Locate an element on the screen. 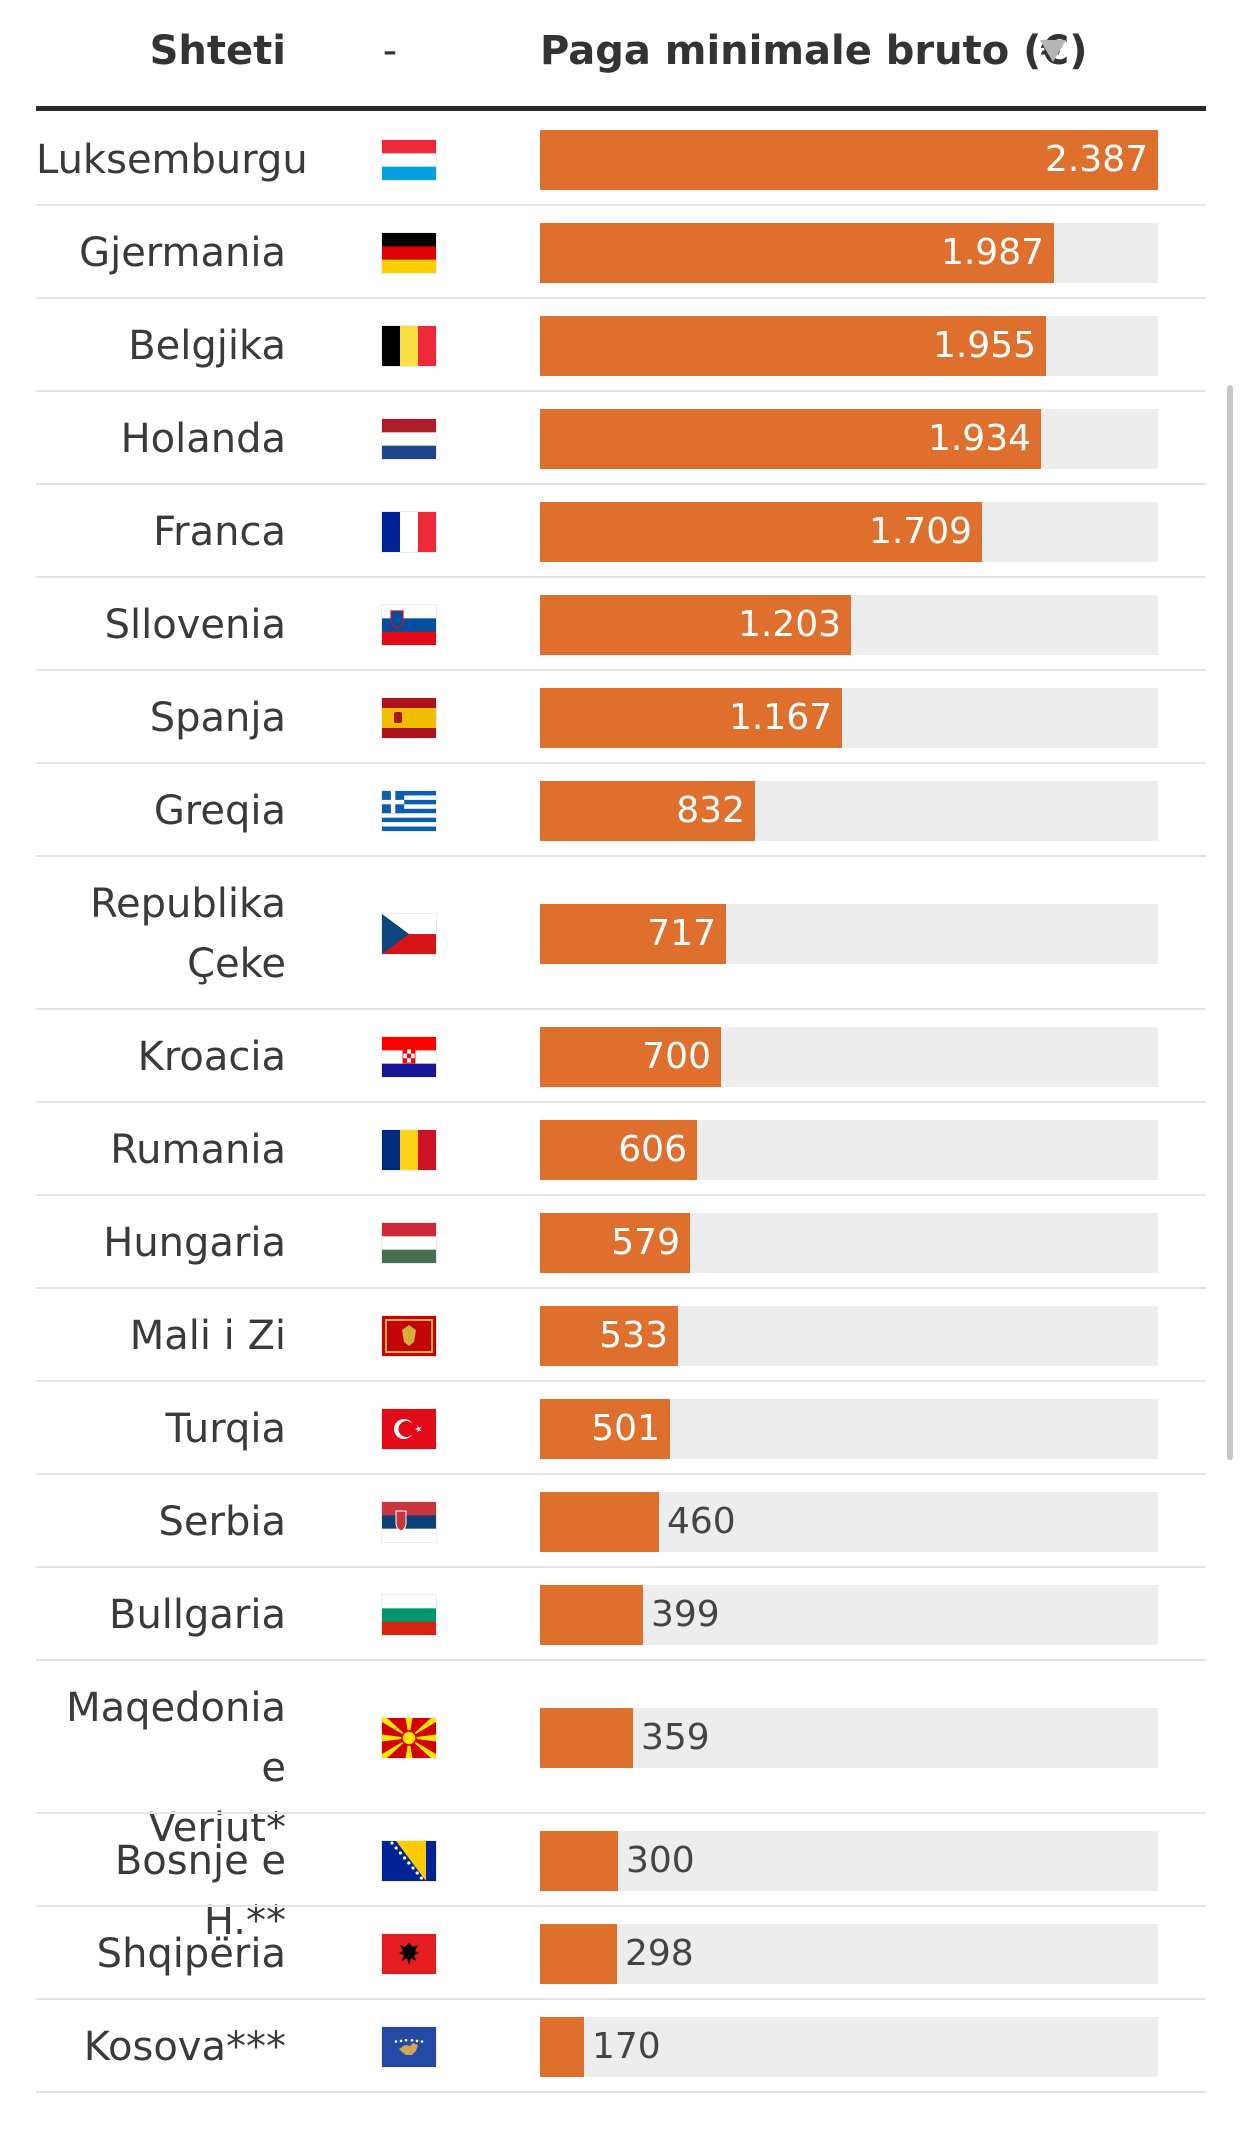 This screenshot has width=1242, height=2132. table-row: Bosnje e H.** 300 is located at coordinates (621, 1879).